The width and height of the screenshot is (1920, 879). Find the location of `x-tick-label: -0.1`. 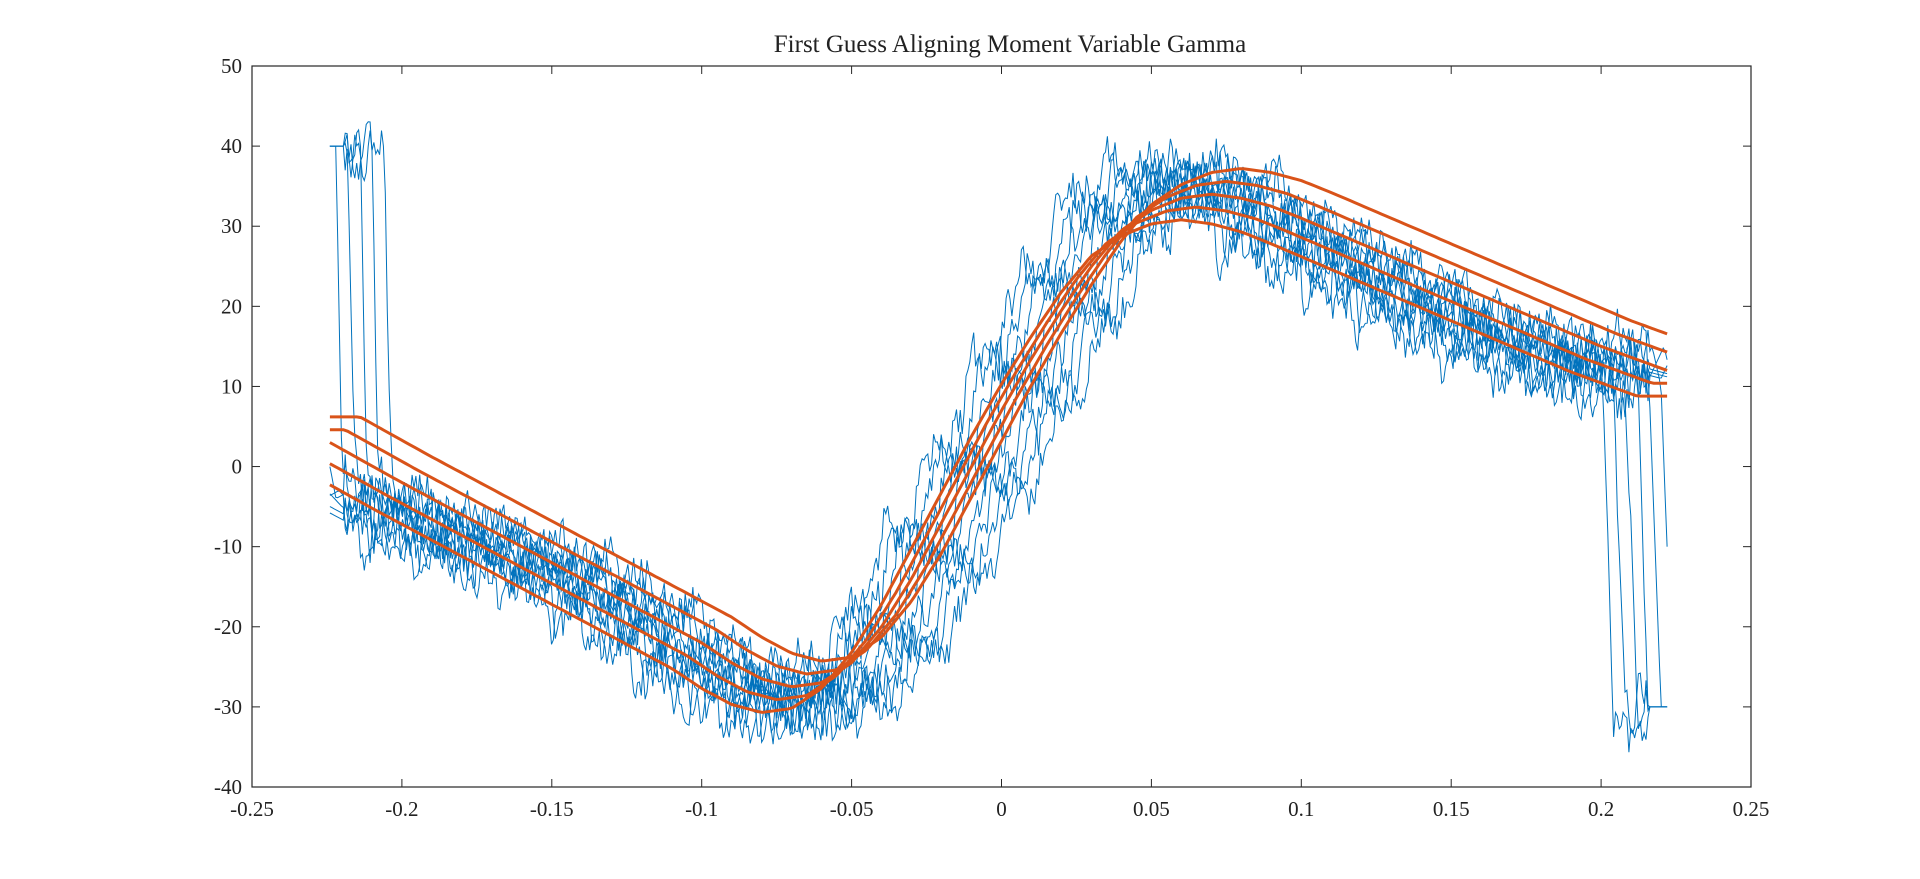

x-tick-label: -0.1 is located at coordinates (701, 809).